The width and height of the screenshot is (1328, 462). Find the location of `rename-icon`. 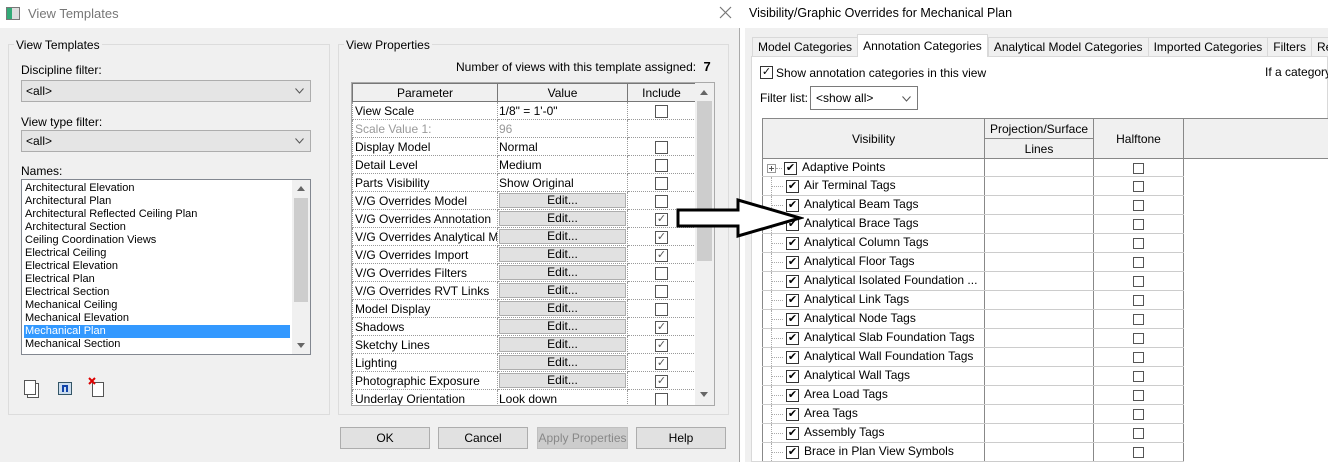

rename-icon is located at coordinates (65, 388).